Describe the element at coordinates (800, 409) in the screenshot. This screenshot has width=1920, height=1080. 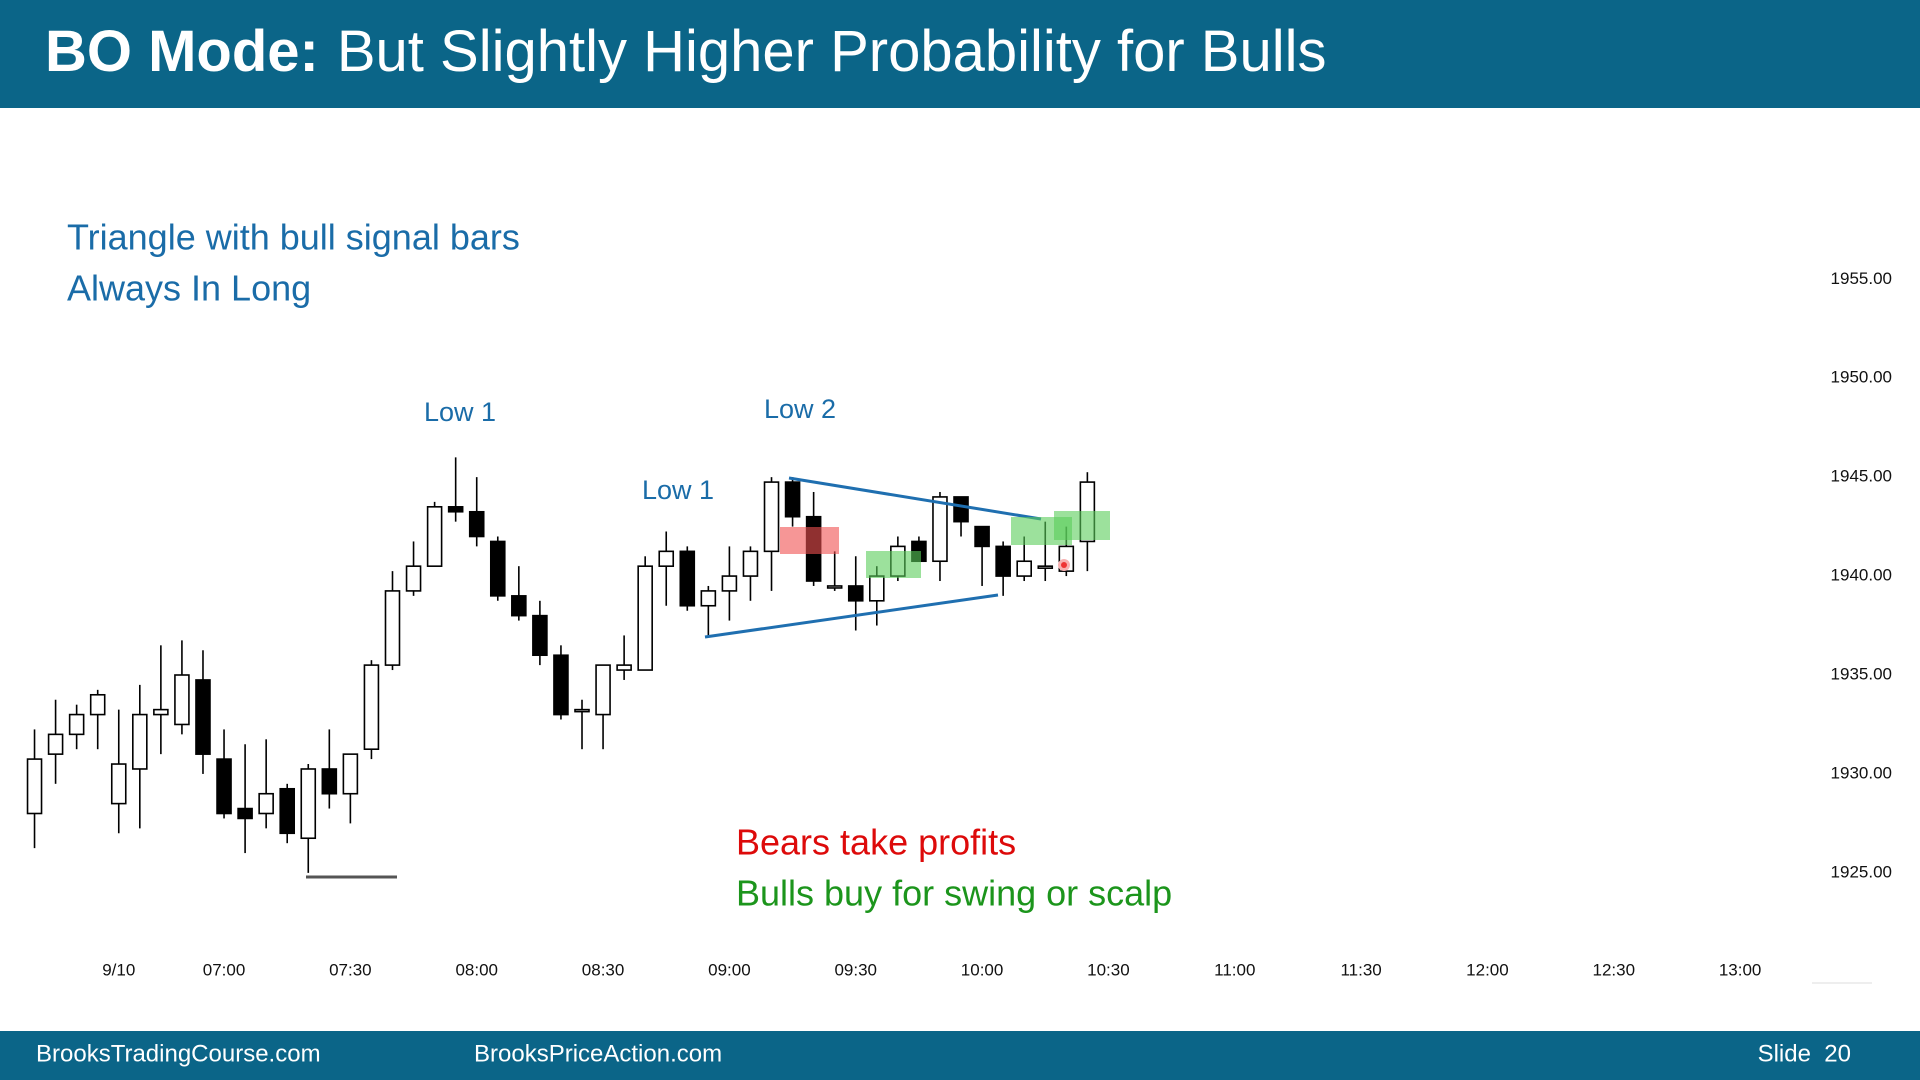
I see `annotation: Low 2` at that location.